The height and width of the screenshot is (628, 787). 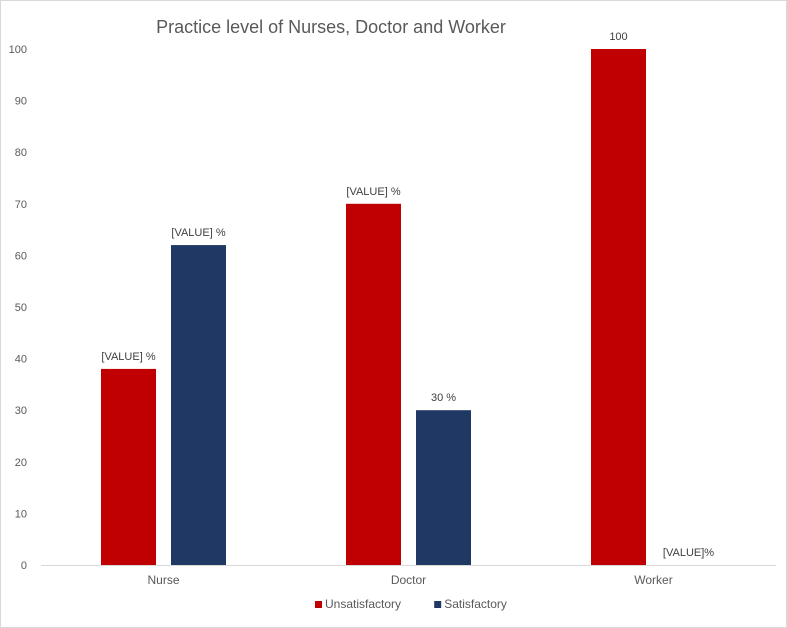 I want to click on category-labels: Nurse Doctor Worker, so click(x=409, y=580).